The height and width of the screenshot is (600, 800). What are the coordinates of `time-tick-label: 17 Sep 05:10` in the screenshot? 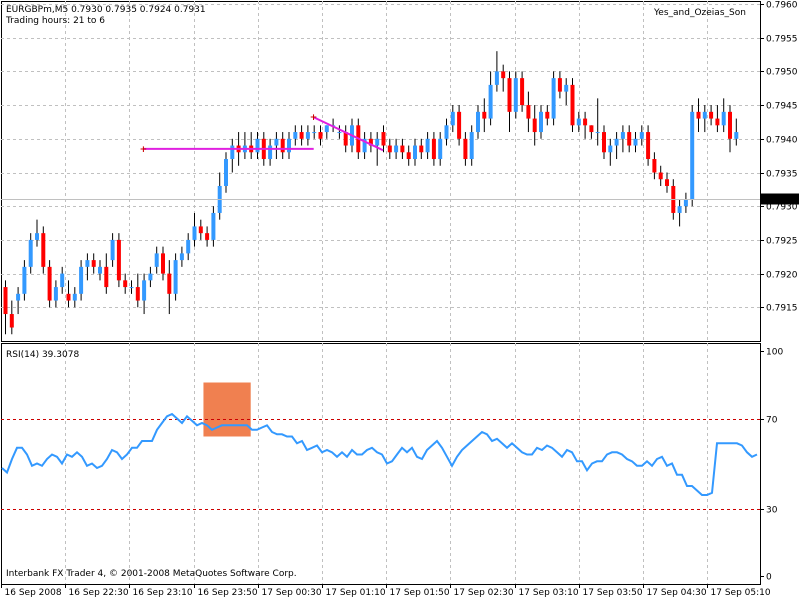 It's located at (741, 593).